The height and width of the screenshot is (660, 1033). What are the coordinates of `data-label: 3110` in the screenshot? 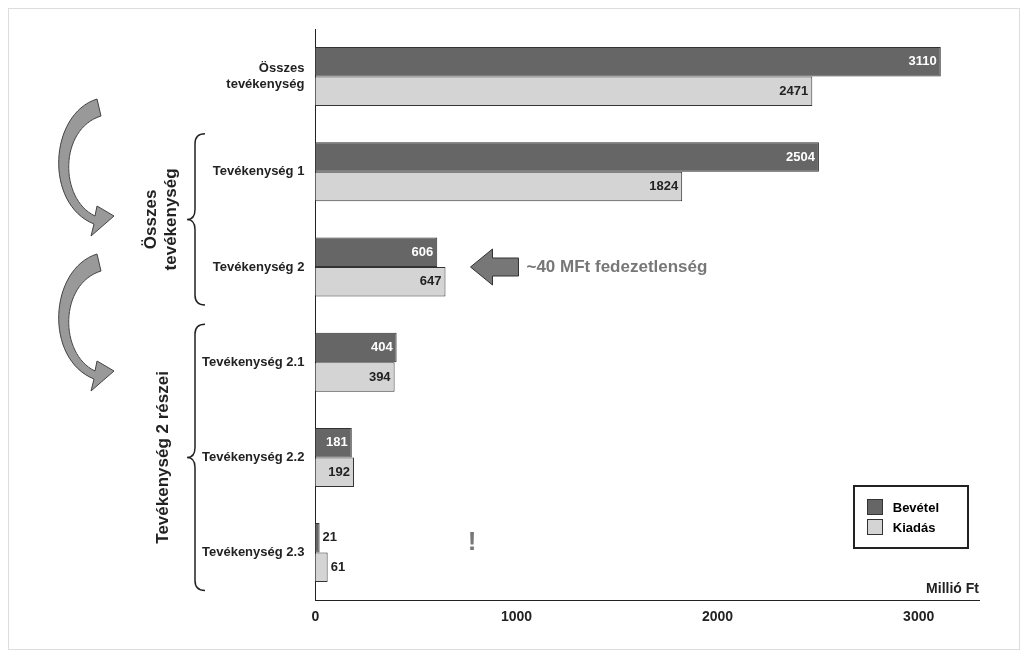 It's located at (922, 61).